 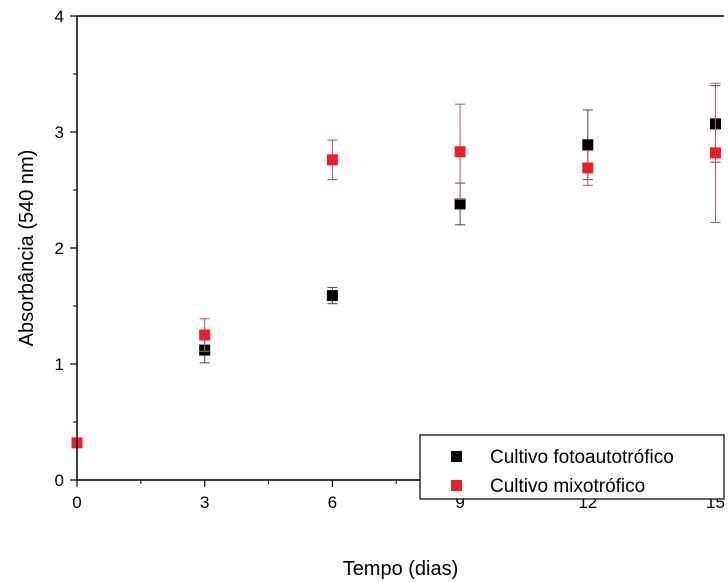 I want to click on y-tick-label: 4, so click(x=59, y=16).